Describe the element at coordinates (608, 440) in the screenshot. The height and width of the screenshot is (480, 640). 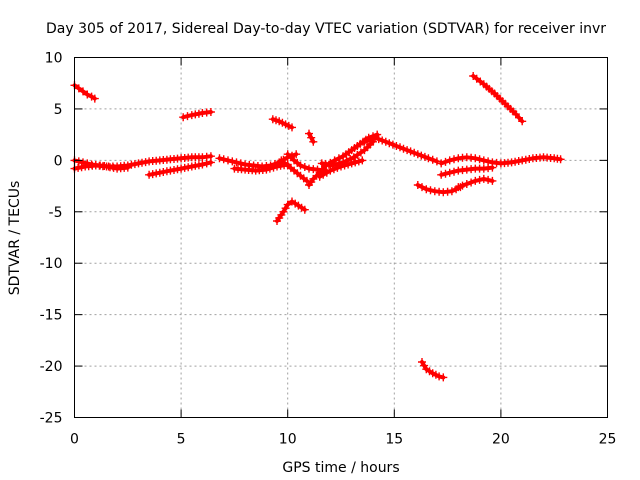
I see `x-tick-label: 25` at that location.